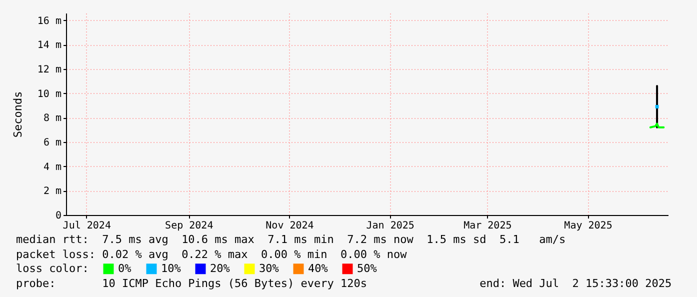 The image size is (697, 297). What do you see at coordinates (318, 268) in the screenshot?
I see `legend-label: 40%` at bounding box center [318, 268].